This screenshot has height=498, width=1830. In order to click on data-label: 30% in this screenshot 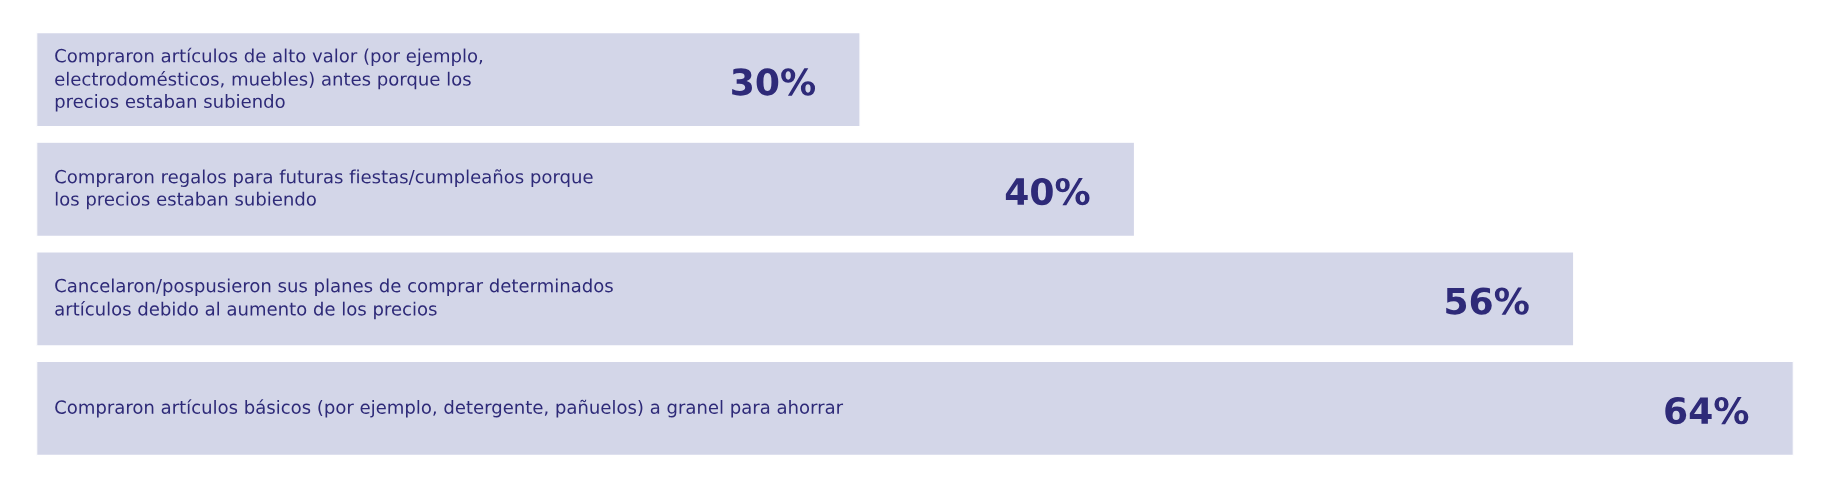, I will do `click(774, 82)`.